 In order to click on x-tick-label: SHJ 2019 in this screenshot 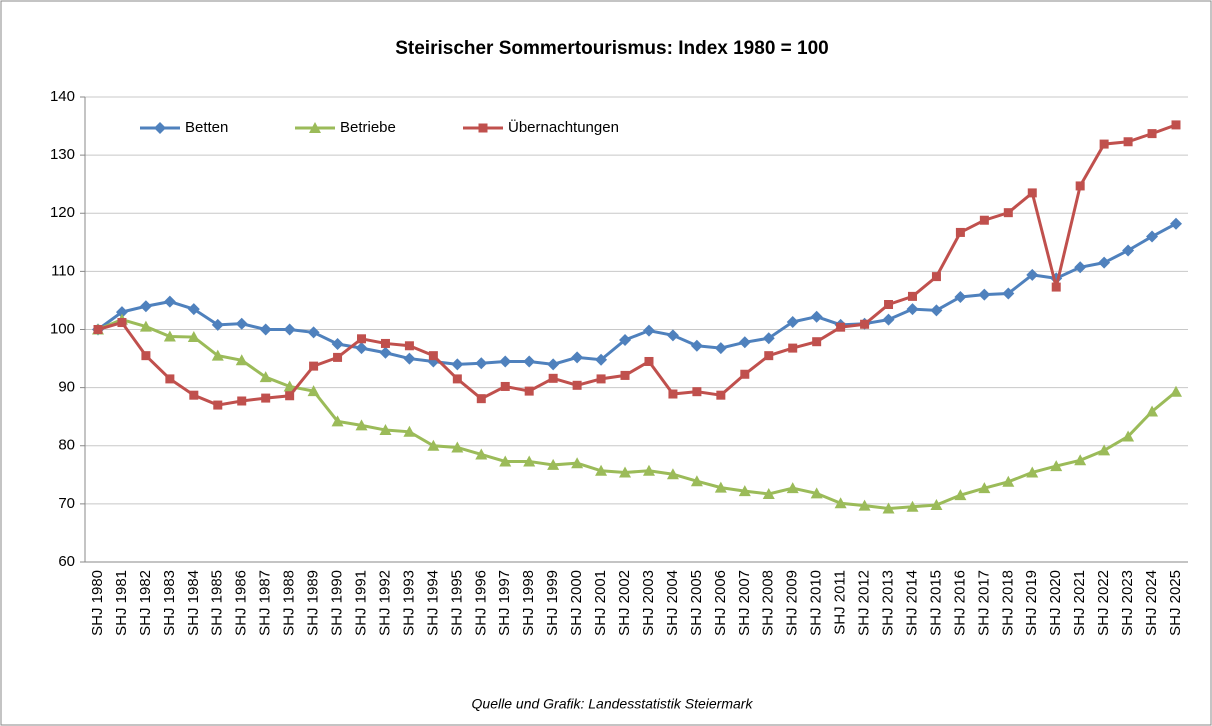, I will do `click(1031, 603)`.